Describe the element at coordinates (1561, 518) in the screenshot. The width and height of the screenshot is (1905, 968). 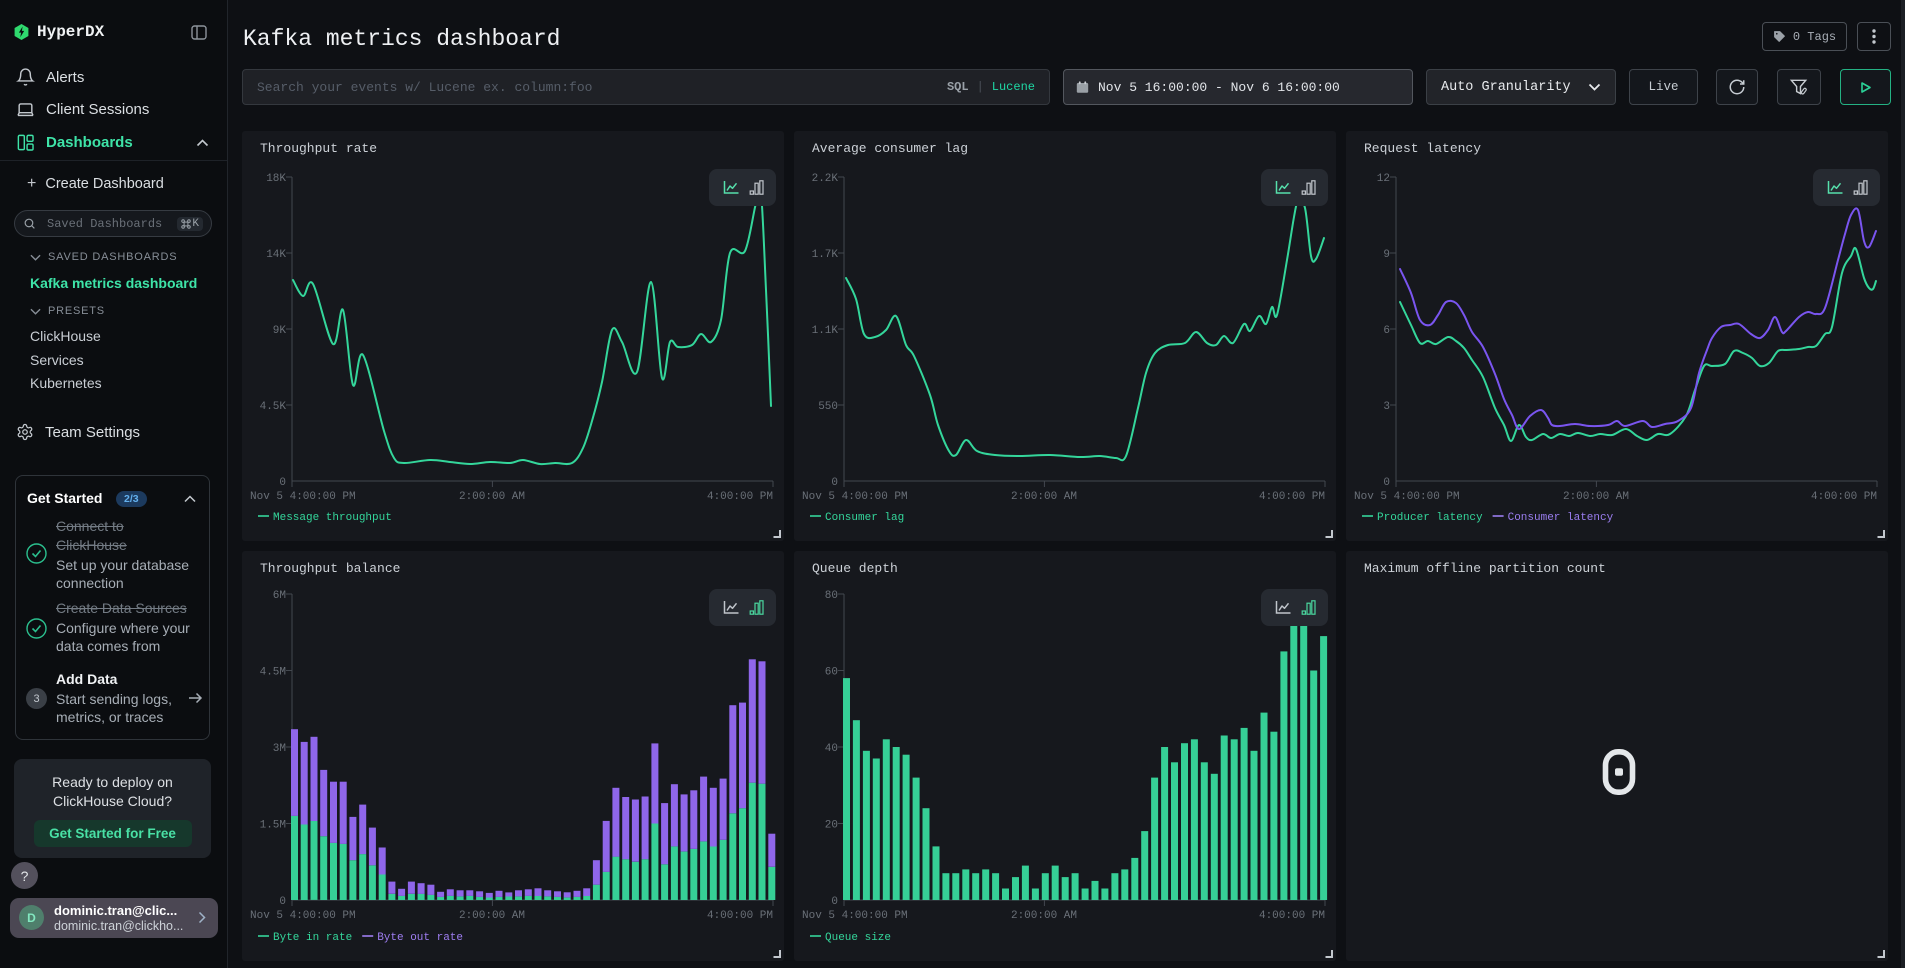
I see `svg-text: Consumer latency` at that location.